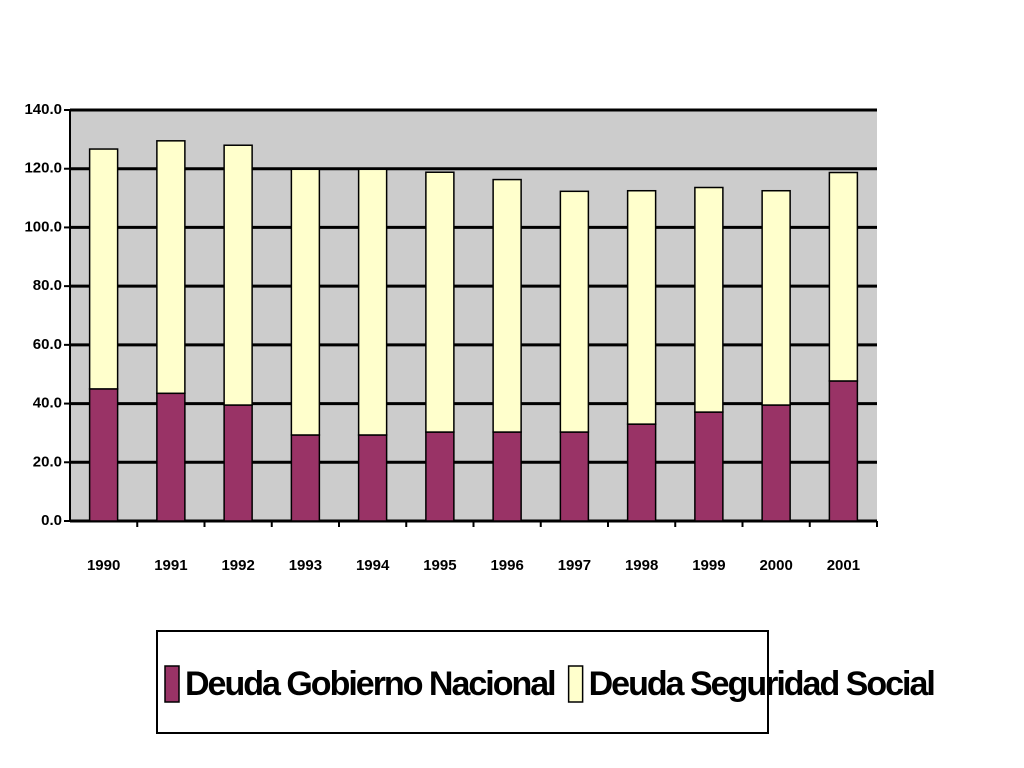 This screenshot has width=1024, height=768. Describe the element at coordinates (641, 565) in the screenshot. I see `x-tick-label: 1998` at that location.